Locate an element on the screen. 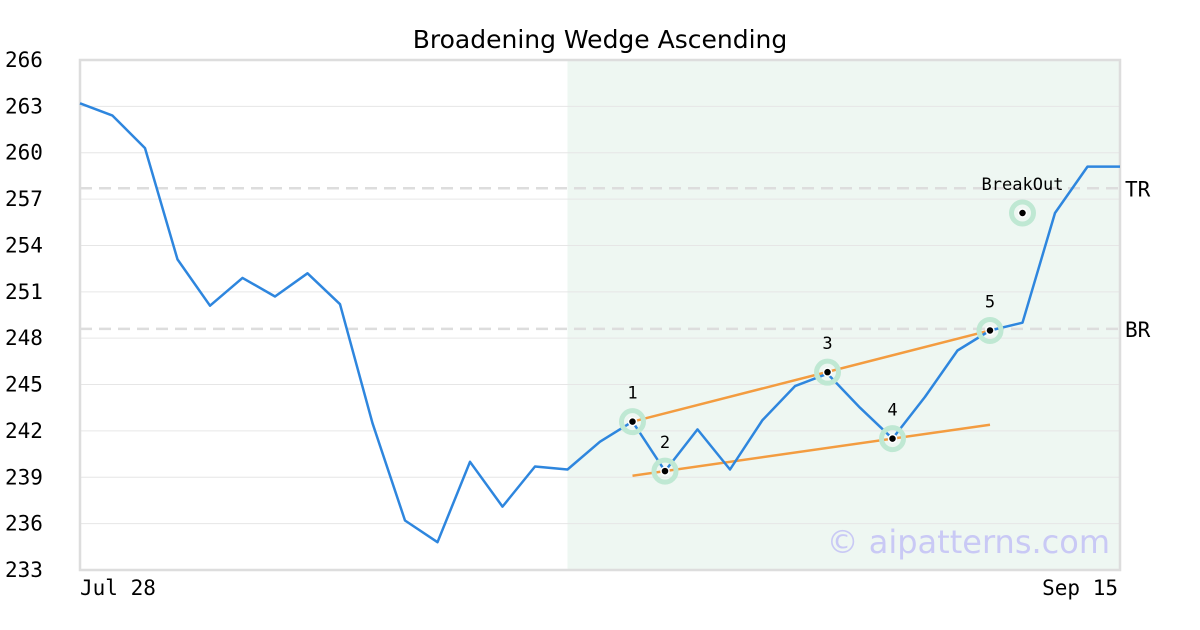 Image resolution: width=1200 pixels, height=630 pixels. watermark: © aipatterns.com is located at coordinates (968, 542).